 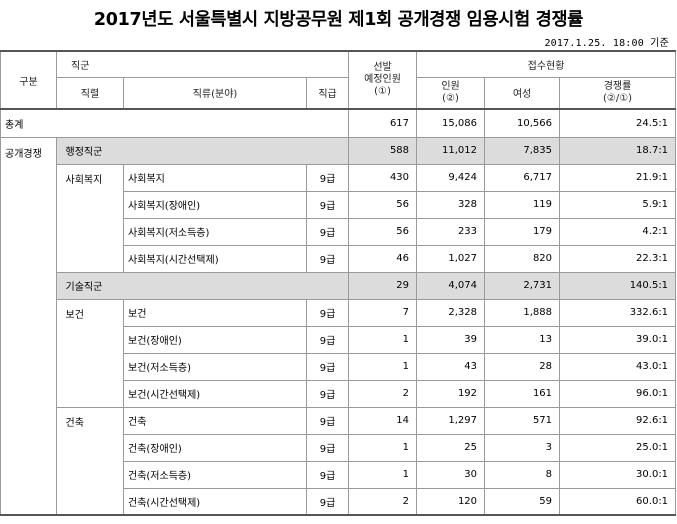 What do you see at coordinates (606, 43) in the screenshot?
I see `reference-date: 2017.1.25. 18:00 기준` at bounding box center [606, 43].